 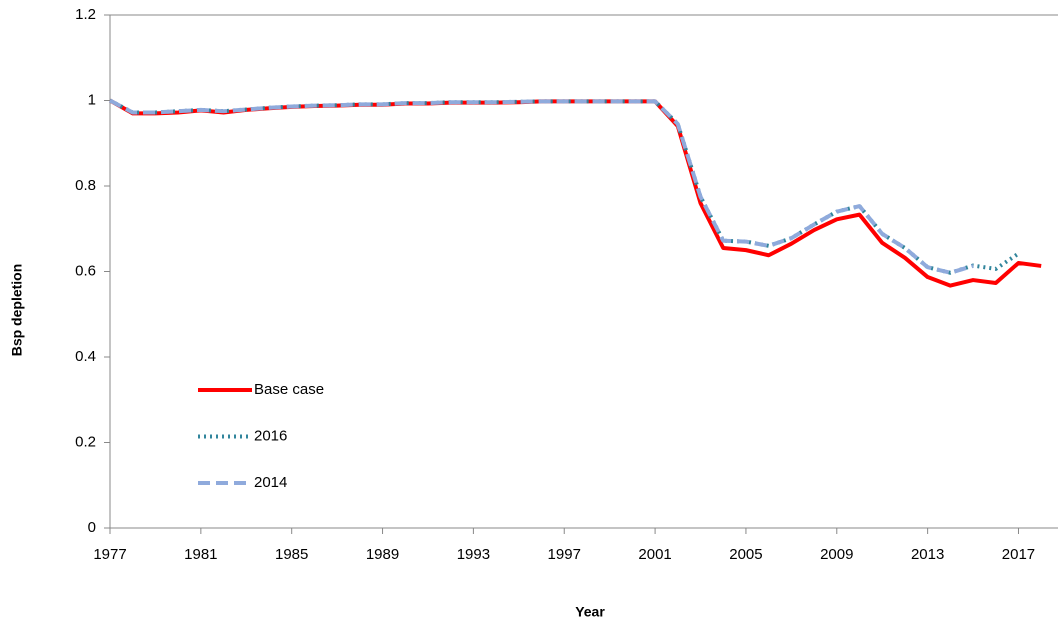 I want to click on x-tick-label: 1981, so click(x=200, y=554).